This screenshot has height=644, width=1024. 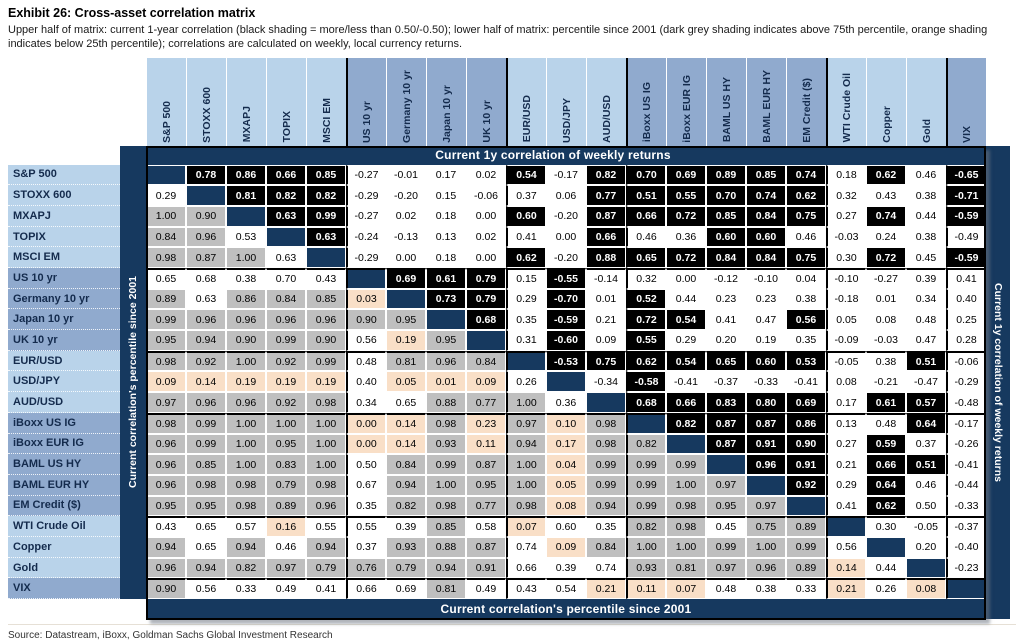 I want to click on matrix-cell: -0.33, so click(x=766, y=382).